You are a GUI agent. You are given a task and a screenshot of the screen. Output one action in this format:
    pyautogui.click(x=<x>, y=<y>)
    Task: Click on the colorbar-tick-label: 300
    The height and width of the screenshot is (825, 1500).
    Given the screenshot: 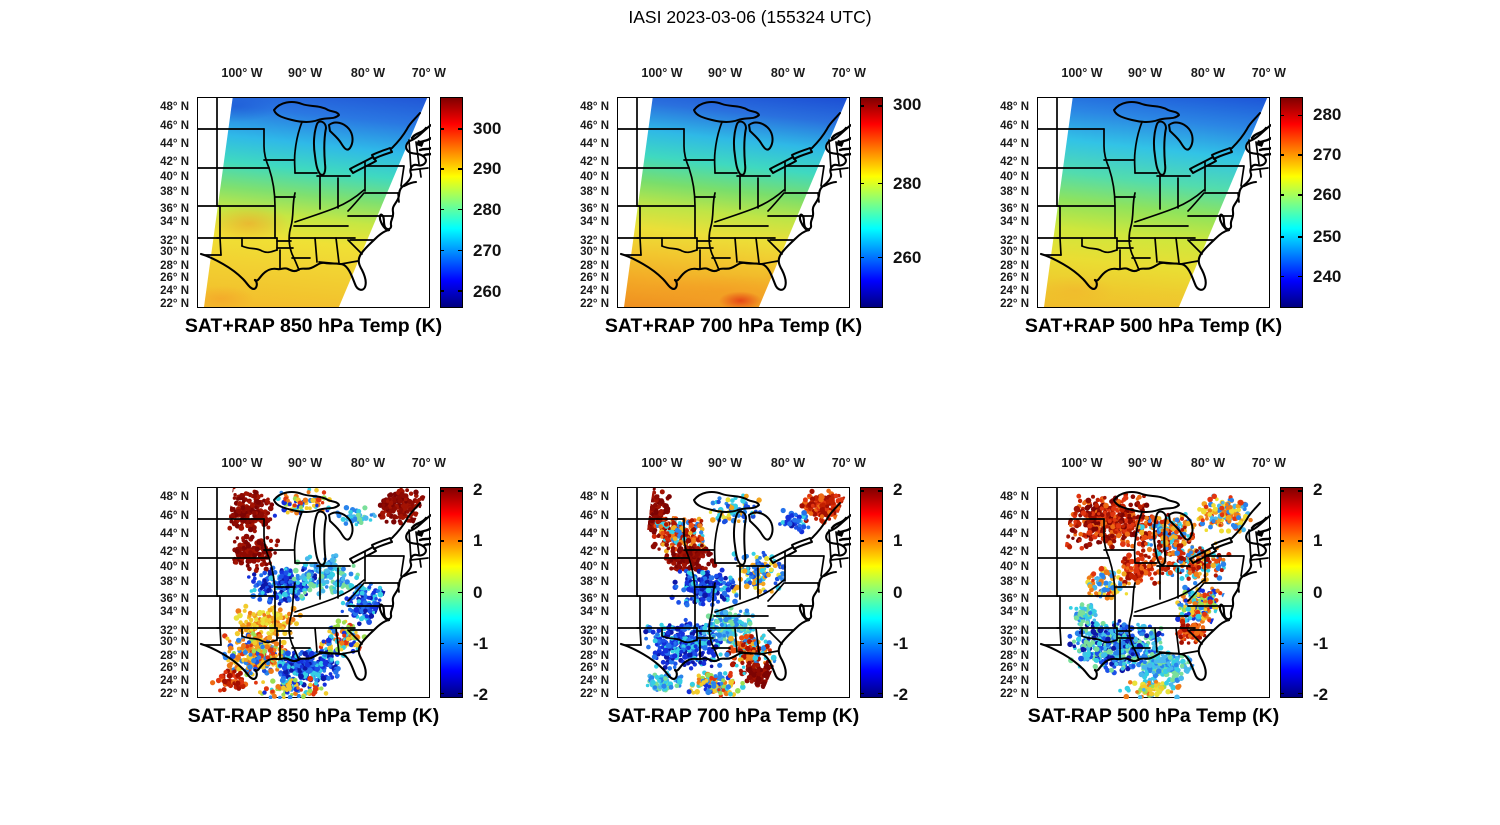 What is the action you would take?
    pyautogui.click(x=487, y=128)
    